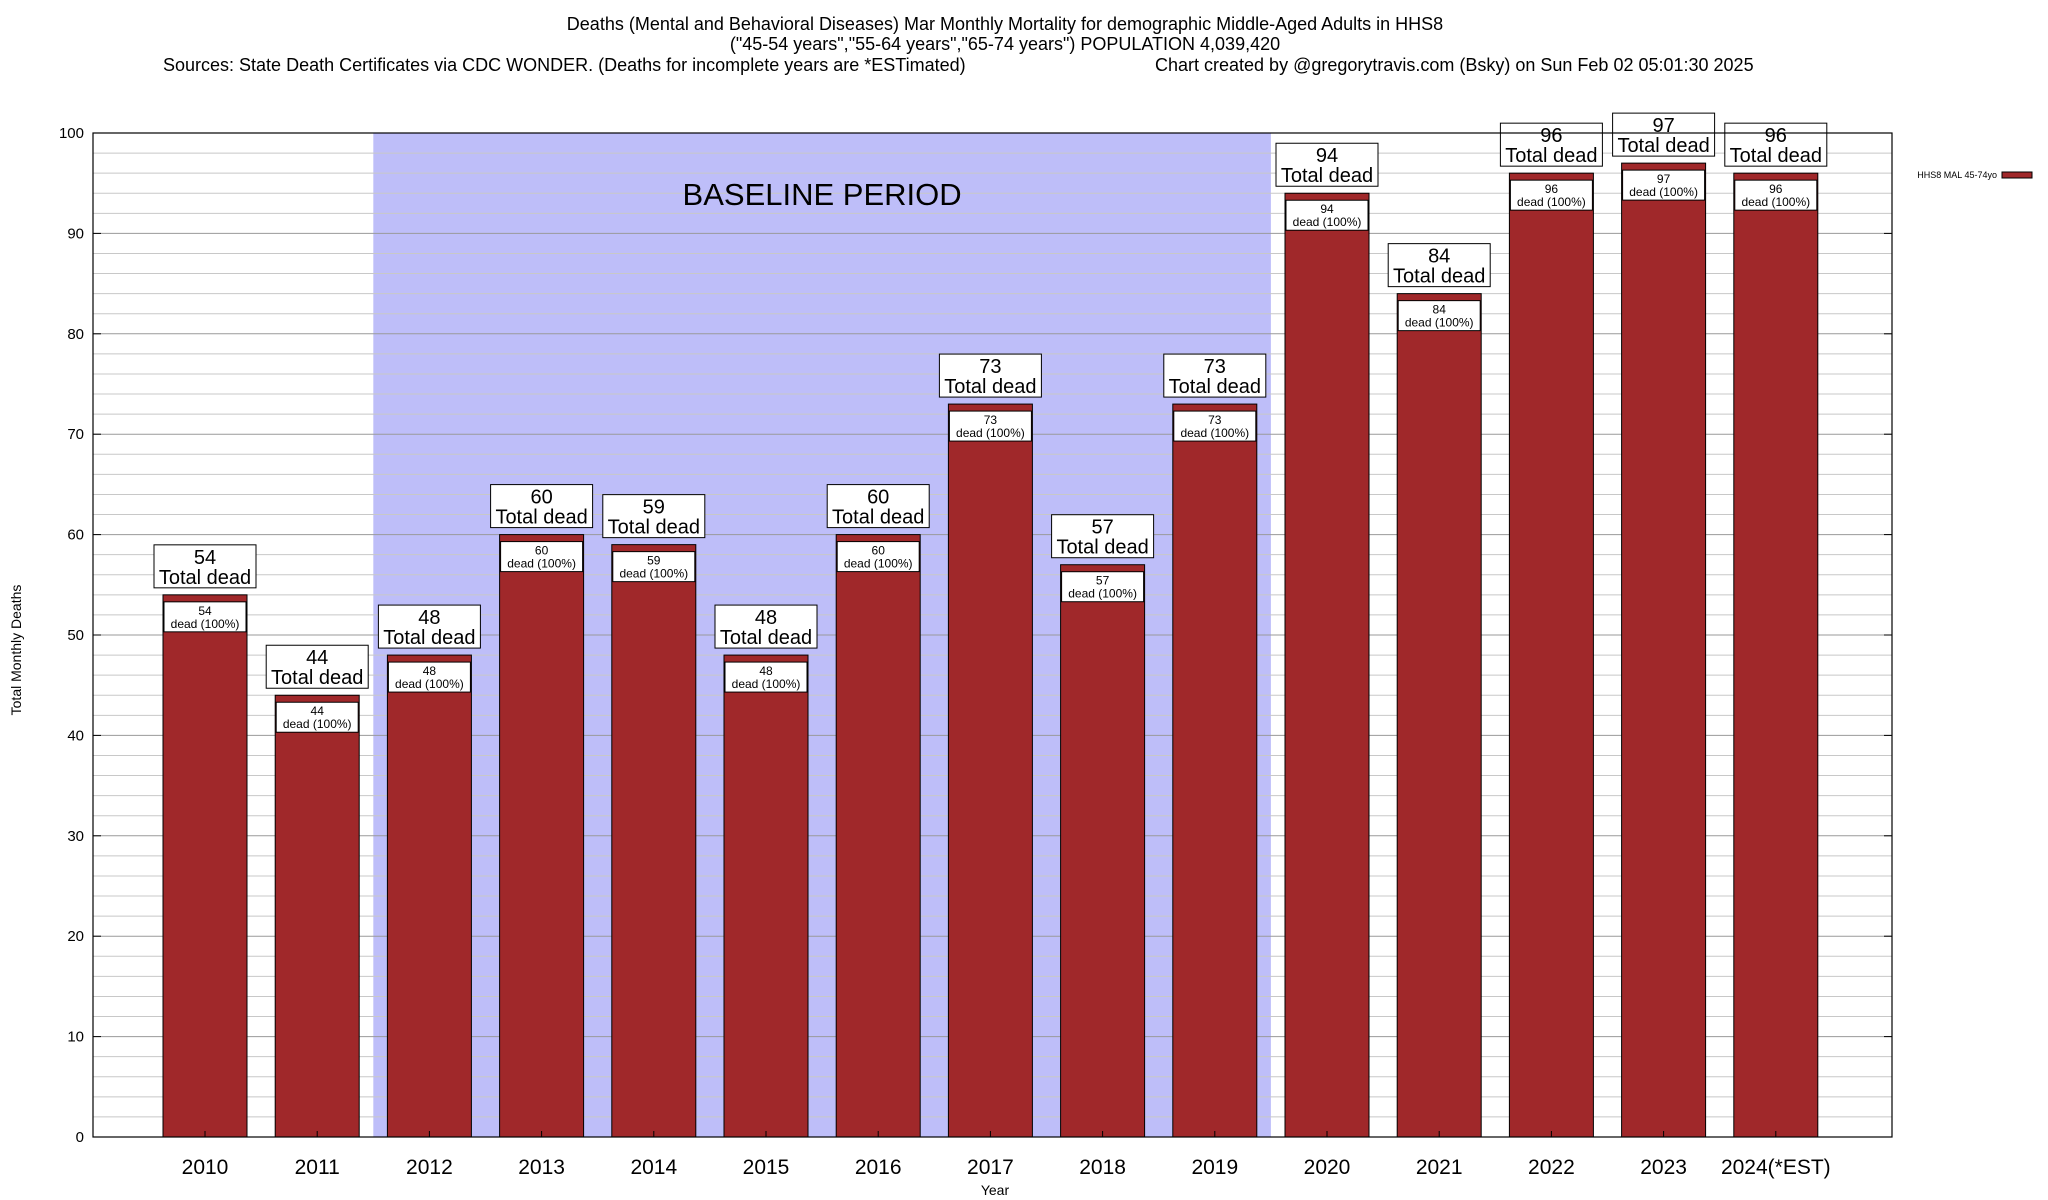 The image size is (2048, 1200). I want to click on x-tick-label: 2023, so click(1663, 1167).